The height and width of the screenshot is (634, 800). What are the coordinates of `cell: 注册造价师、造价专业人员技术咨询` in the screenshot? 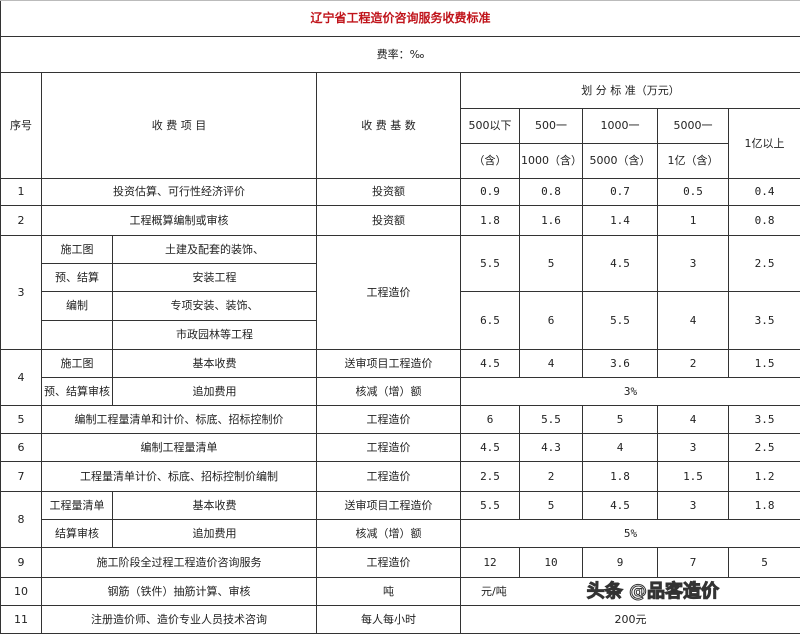 It's located at (179, 619).